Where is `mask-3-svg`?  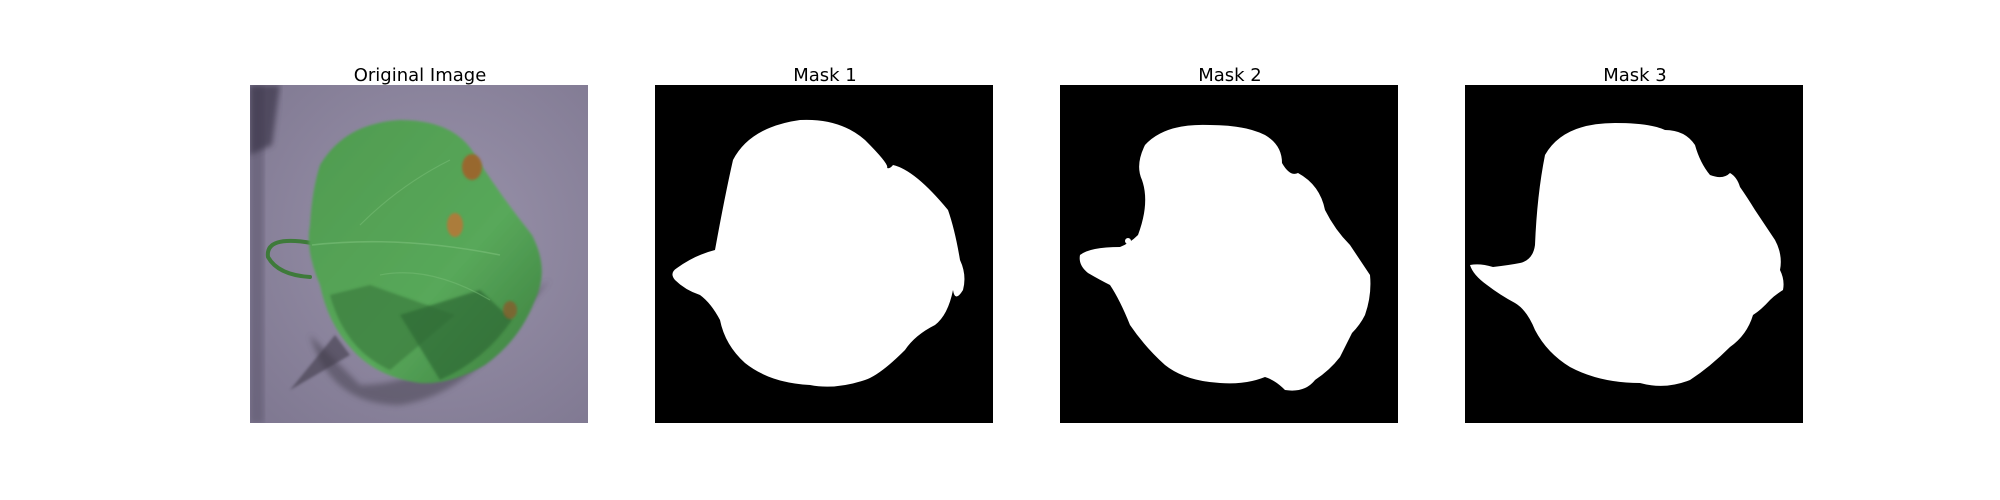 mask-3-svg is located at coordinates (1634, 254).